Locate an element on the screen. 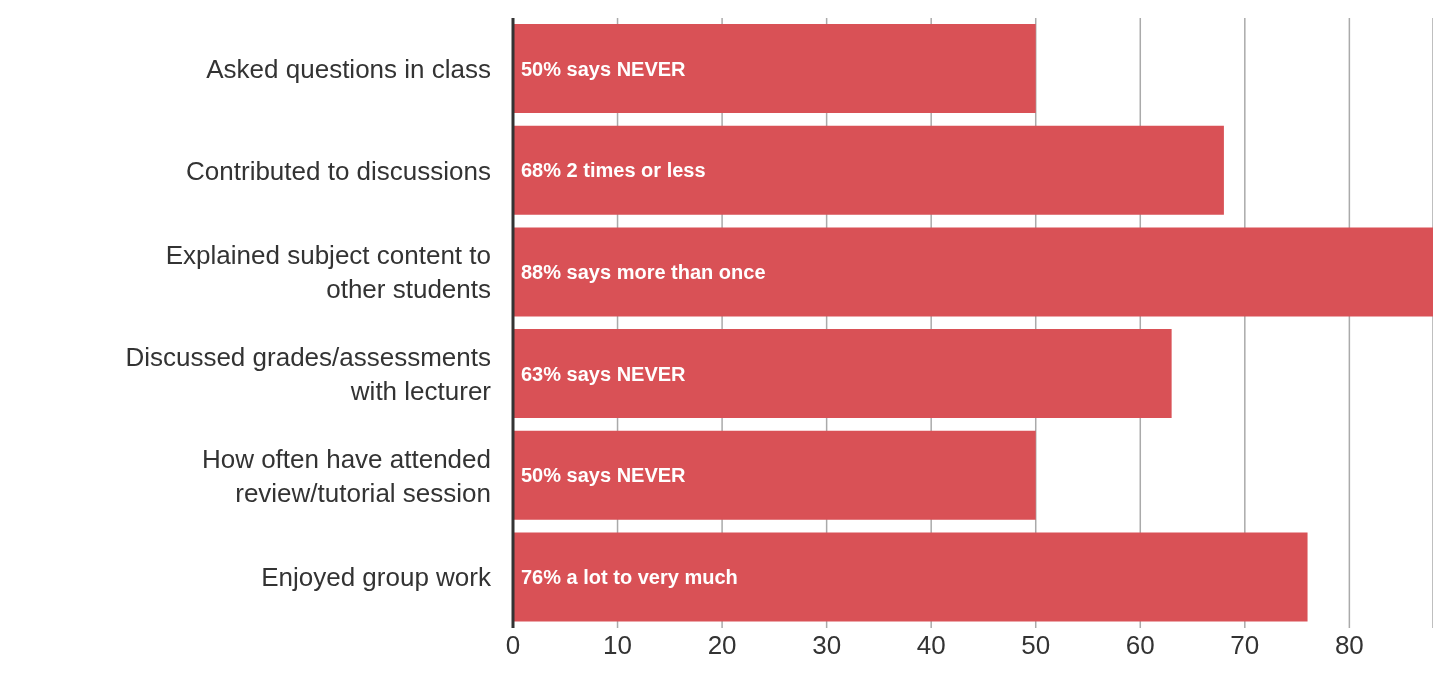 The height and width of the screenshot is (683, 1441). x-tick-label: 10 is located at coordinates (618, 645).